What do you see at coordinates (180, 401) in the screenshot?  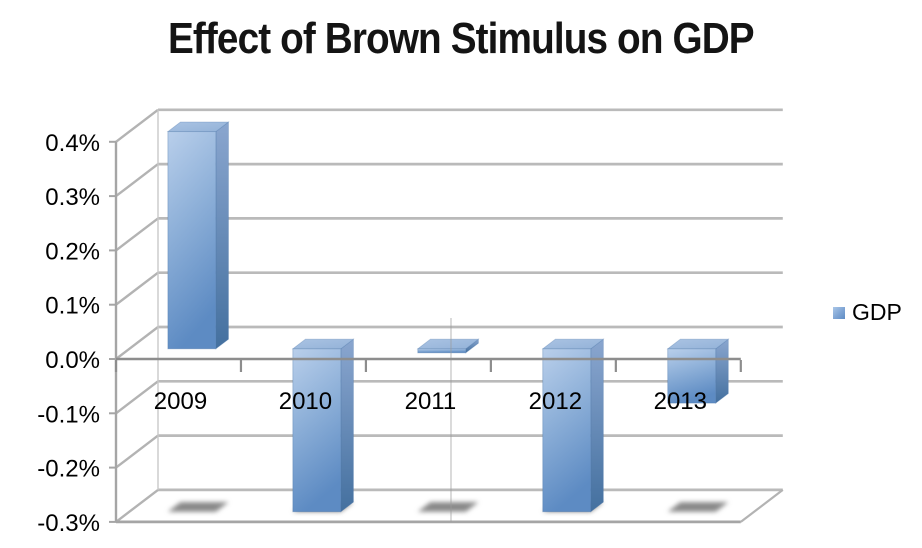 I see `x-axis-label-2009: 2009` at bounding box center [180, 401].